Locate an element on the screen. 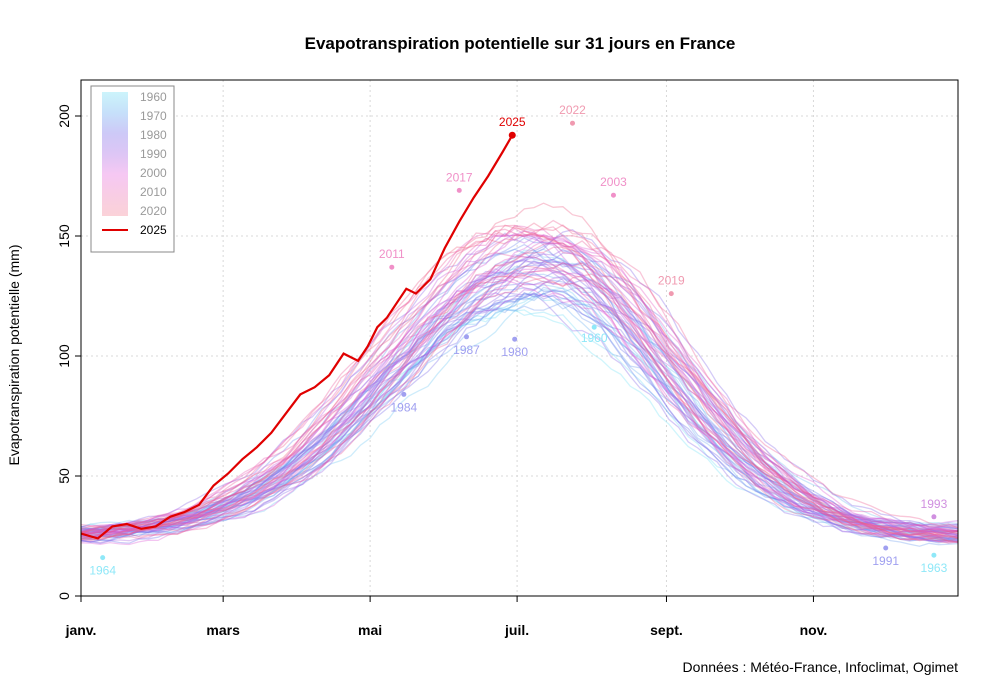 The height and width of the screenshot is (699, 1000). annotation-label-1987: 1987 is located at coordinates (466, 350).